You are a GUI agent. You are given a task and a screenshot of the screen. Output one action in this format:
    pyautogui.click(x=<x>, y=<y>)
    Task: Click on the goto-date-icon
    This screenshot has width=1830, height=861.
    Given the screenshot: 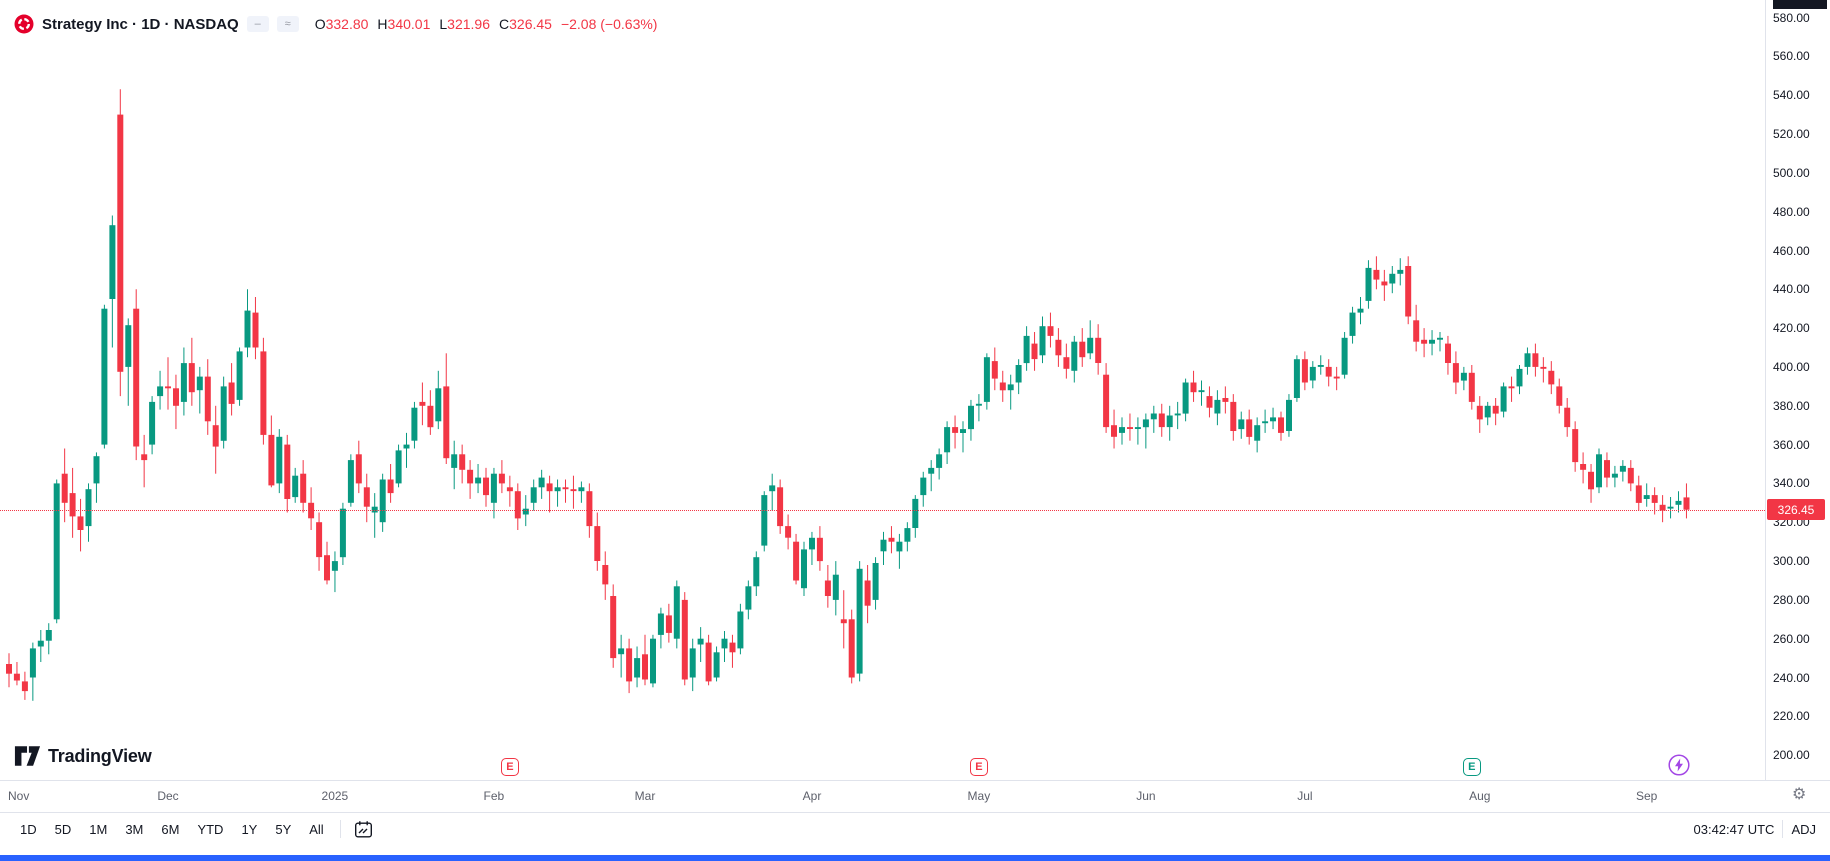 What is the action you would take?
    pyautogui.click(x=363, y=829)
    